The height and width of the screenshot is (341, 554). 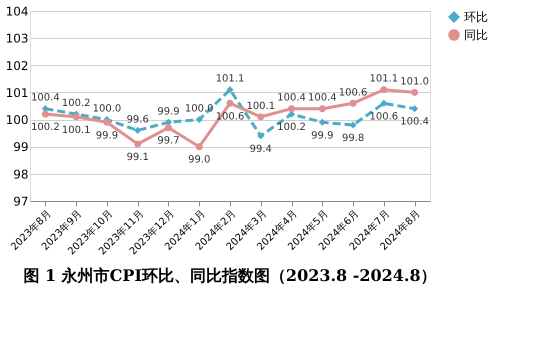 What do you see at coordinates (20, 201) in the screenshot?
I see `y-tick-label: 97` at bounding box center [20, 201].